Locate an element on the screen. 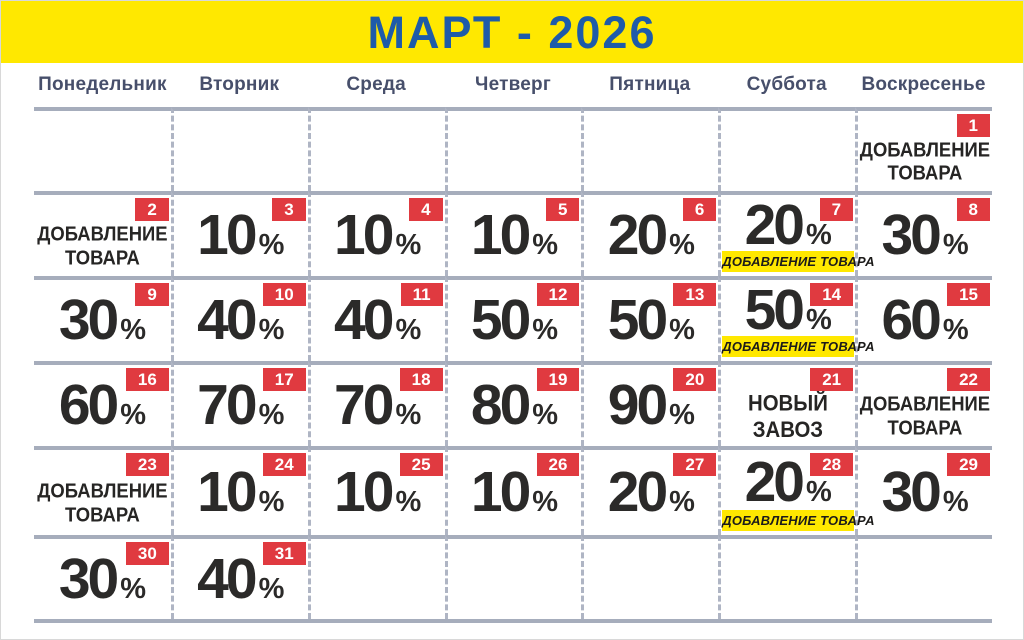  day-cell-10: 10 40% is located at coordinates (239, 318).